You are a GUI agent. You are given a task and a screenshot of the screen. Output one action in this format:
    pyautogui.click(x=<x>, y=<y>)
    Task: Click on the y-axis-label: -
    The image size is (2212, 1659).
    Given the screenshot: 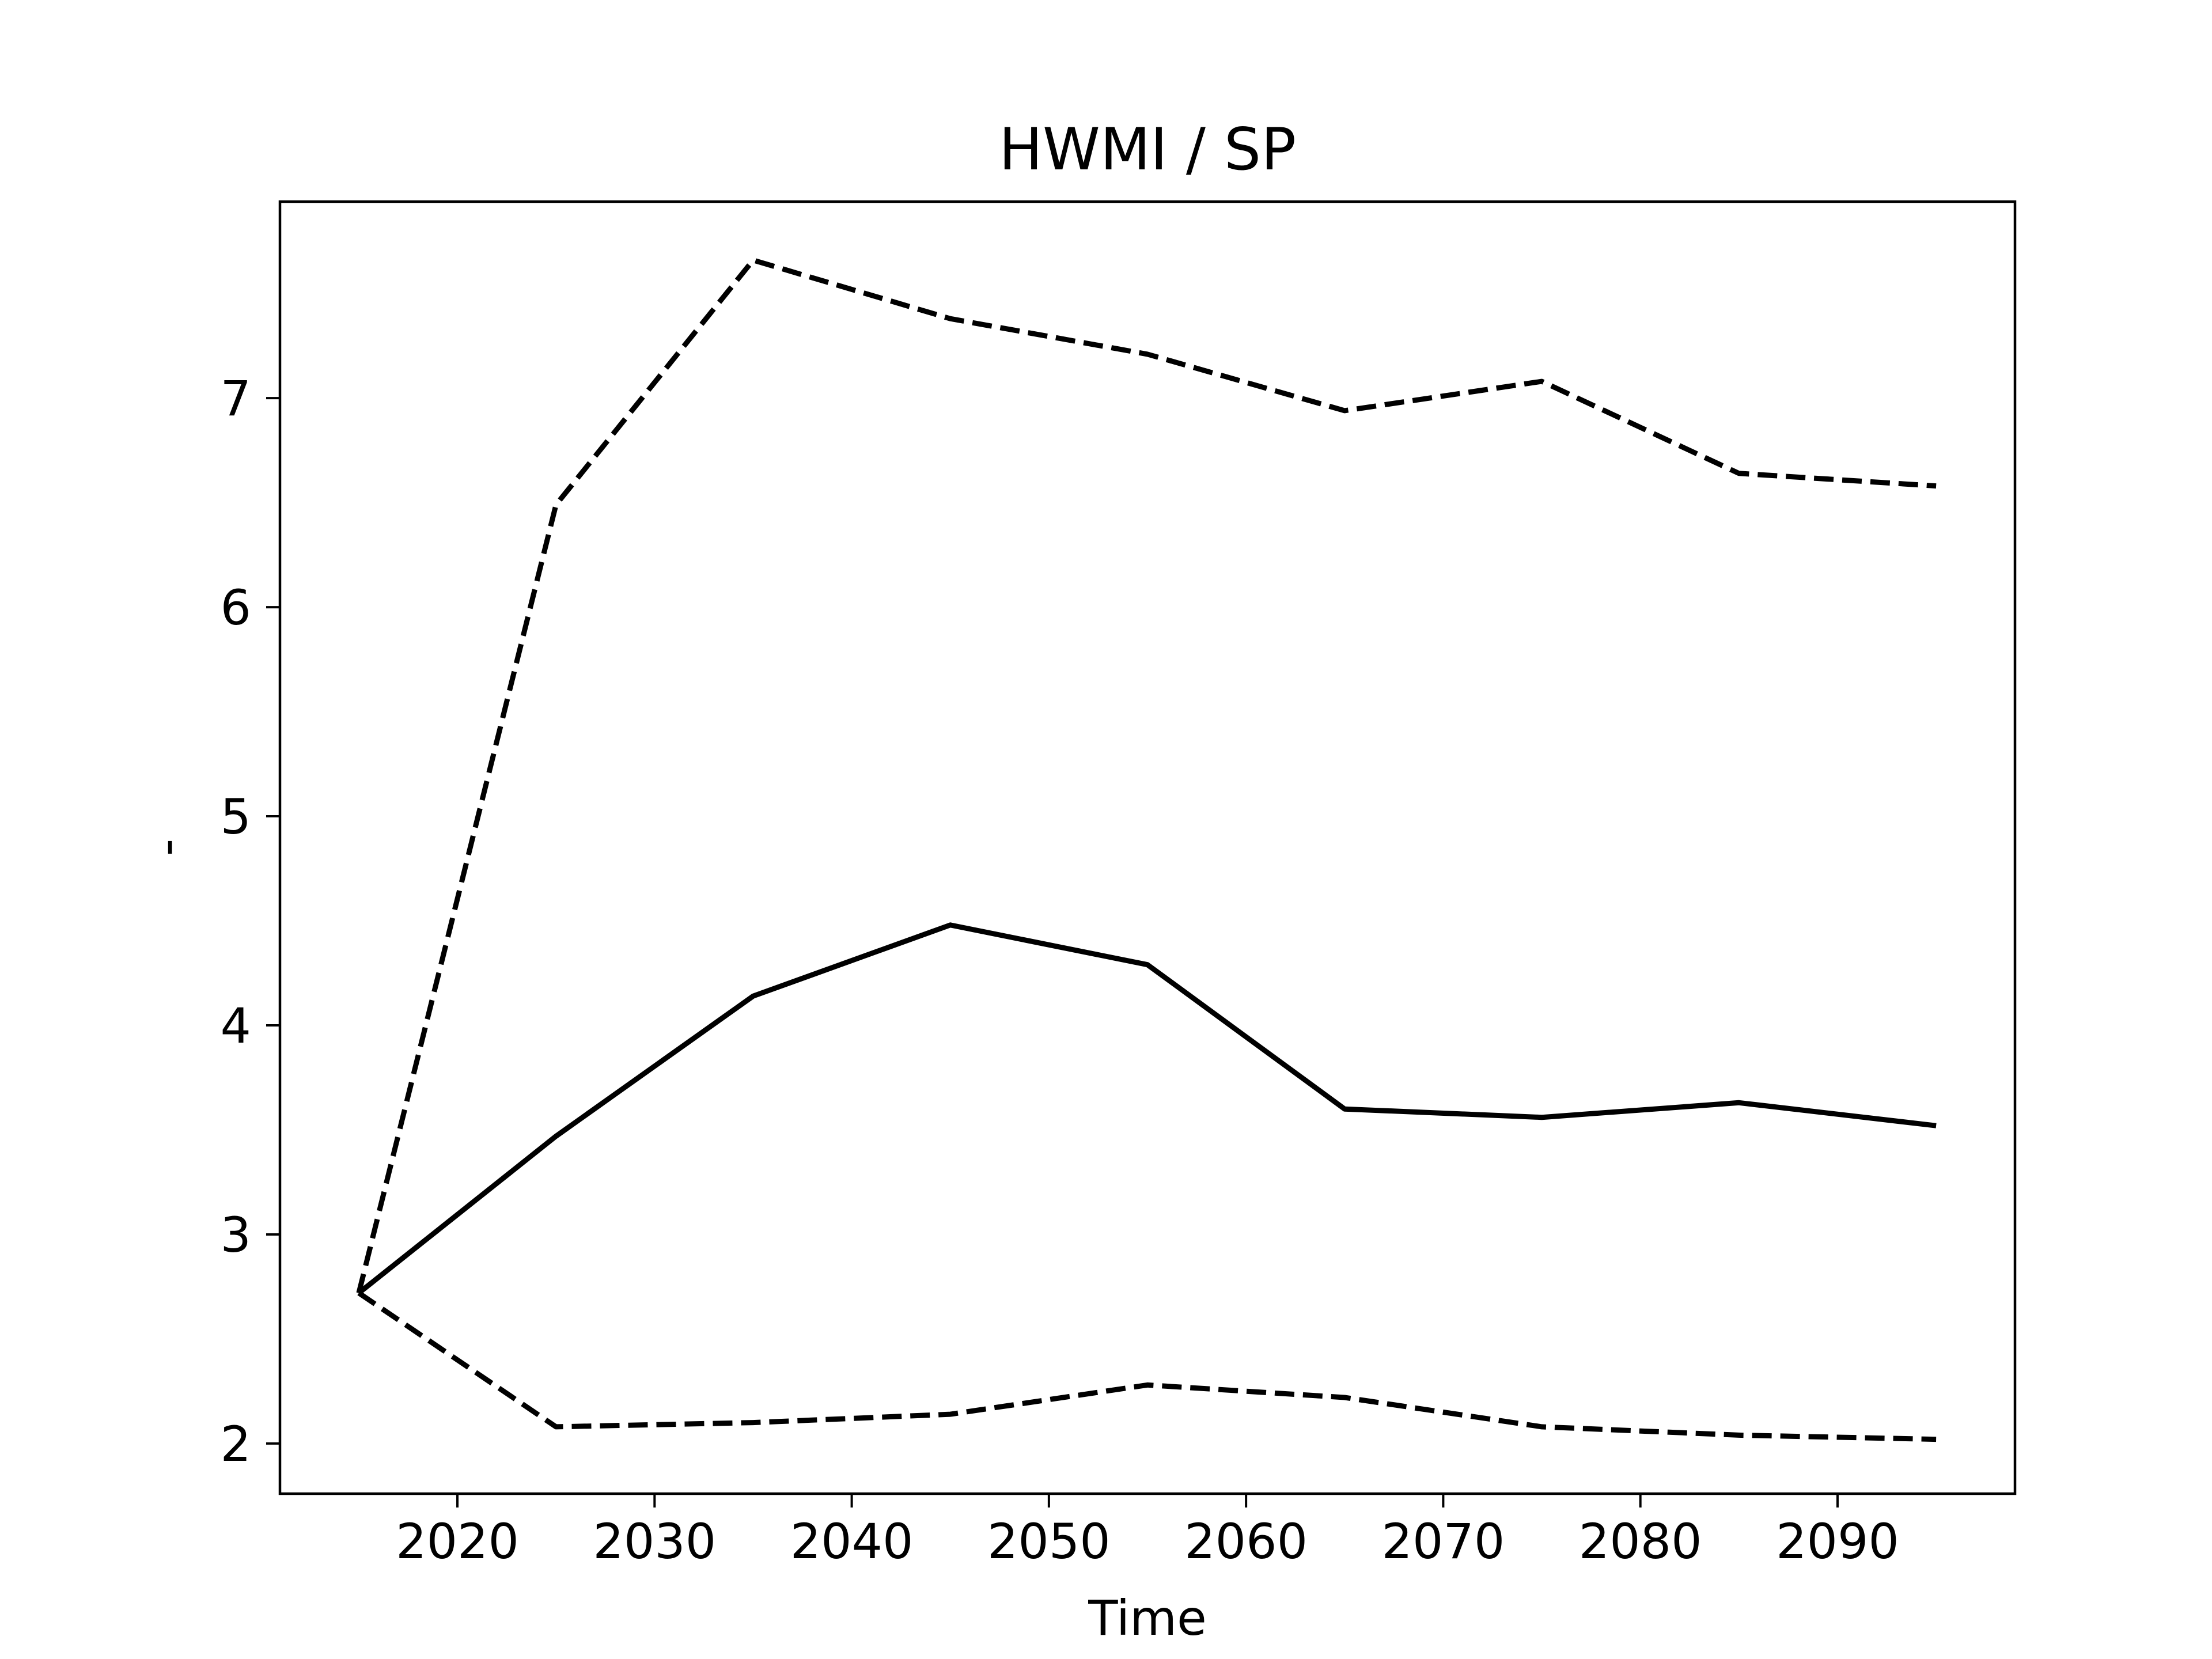 What is the action you would take?
    pyautogui.click(x=166, y=847)
    